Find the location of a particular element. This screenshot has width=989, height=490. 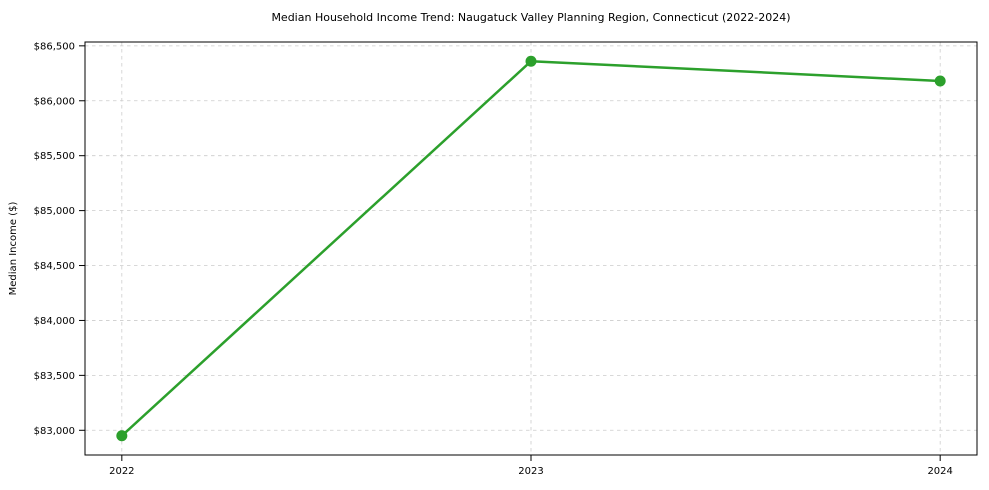

y-tick-label: $86,000 is located at coordinates (54, 101).